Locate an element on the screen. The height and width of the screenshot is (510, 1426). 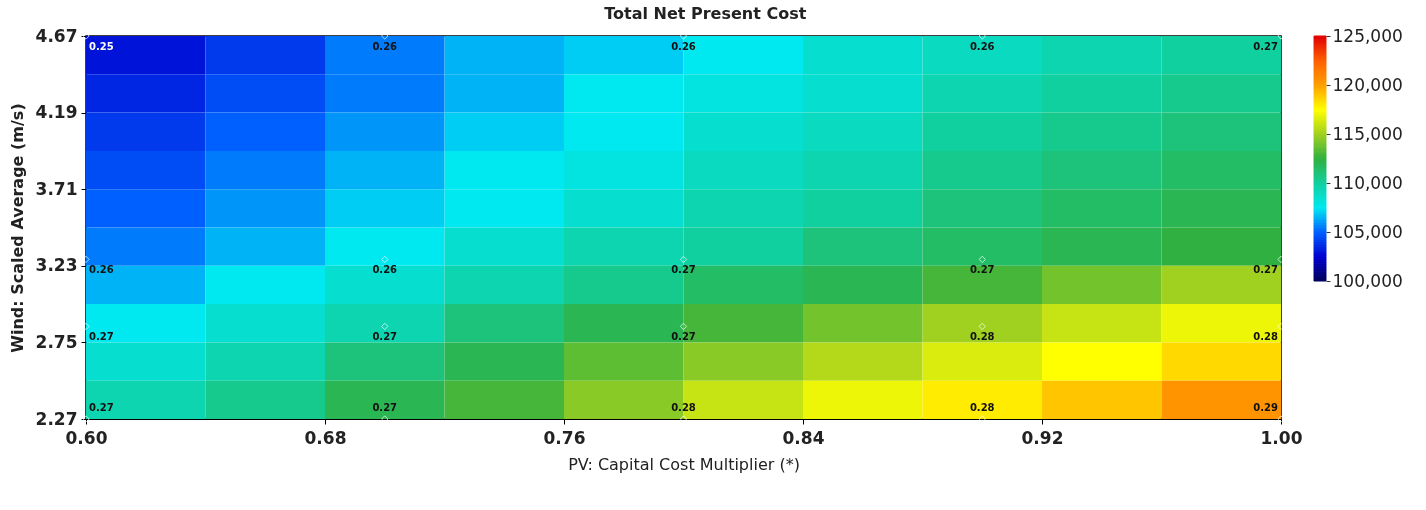
x-tick-label: 0.68 is located at coordinates (325, 437).